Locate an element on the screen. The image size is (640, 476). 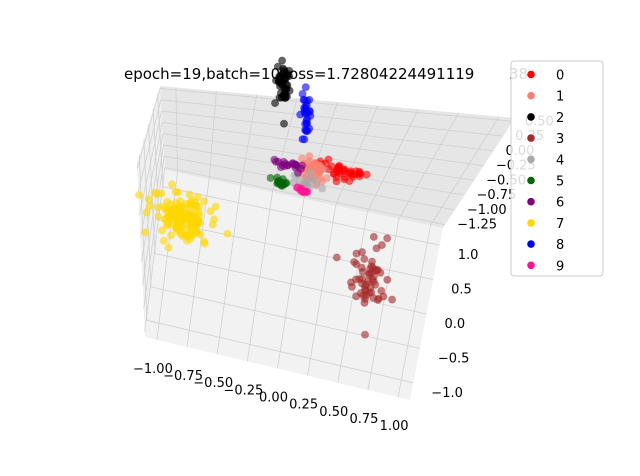
x-tick-label: 0.25 is located at coordinates (303, 405).